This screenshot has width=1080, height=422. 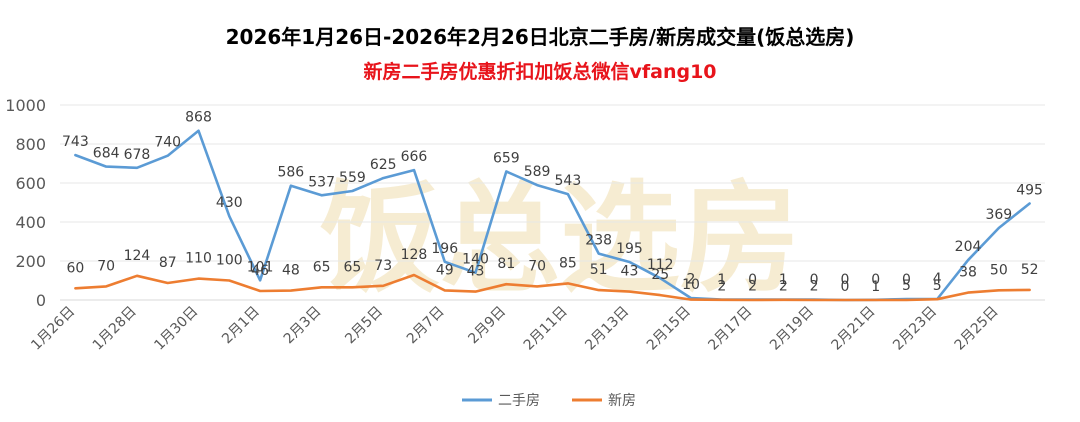 I want to click on data-label: 38, so click(x=968, y=273).